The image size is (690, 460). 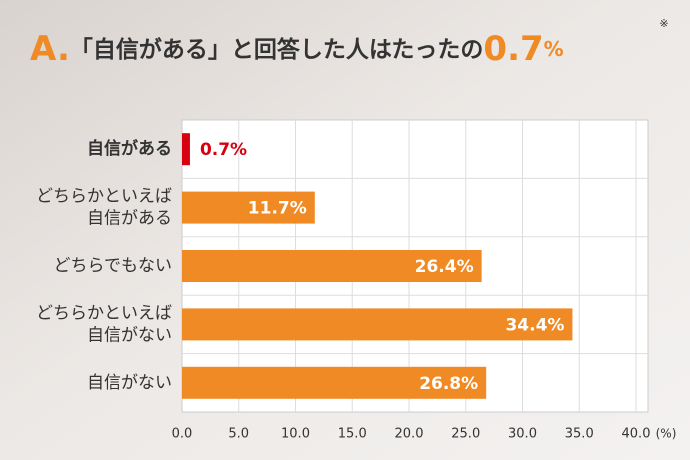 I want to click on y-tick-label: 自信がない, so click(x=129, y=383).